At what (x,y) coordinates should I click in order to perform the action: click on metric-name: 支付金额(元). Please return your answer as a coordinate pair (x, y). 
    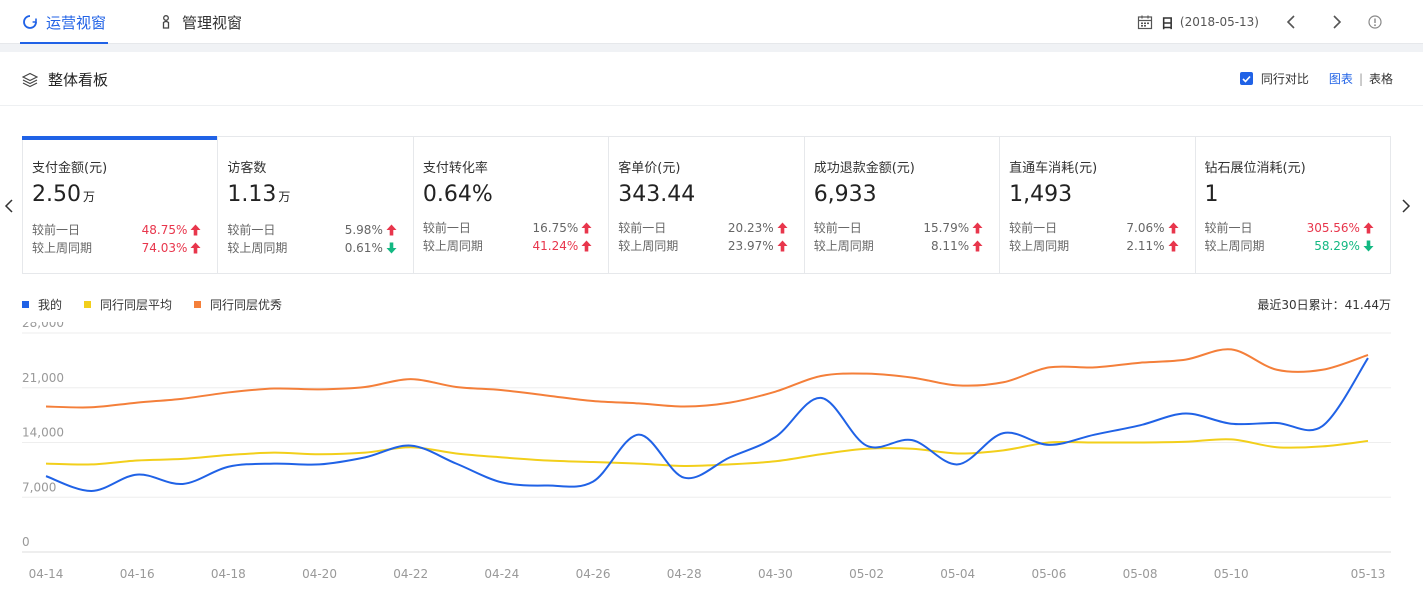
    Looking at the image, I should click on (70, 168).